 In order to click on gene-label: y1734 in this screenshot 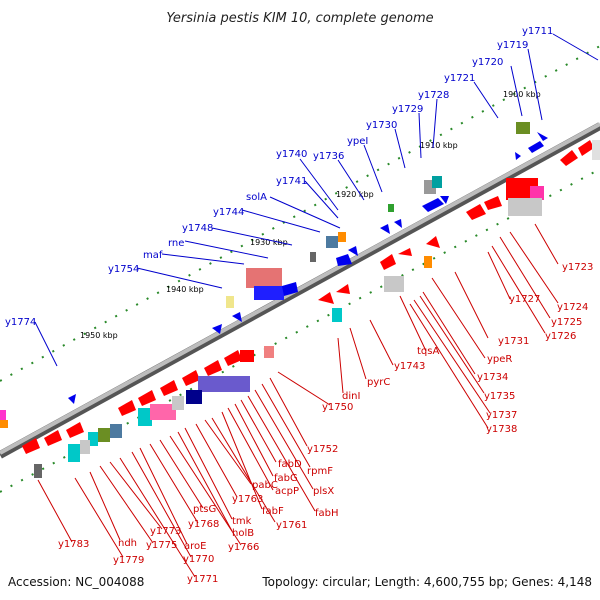, I will do `click(492, 377)`.